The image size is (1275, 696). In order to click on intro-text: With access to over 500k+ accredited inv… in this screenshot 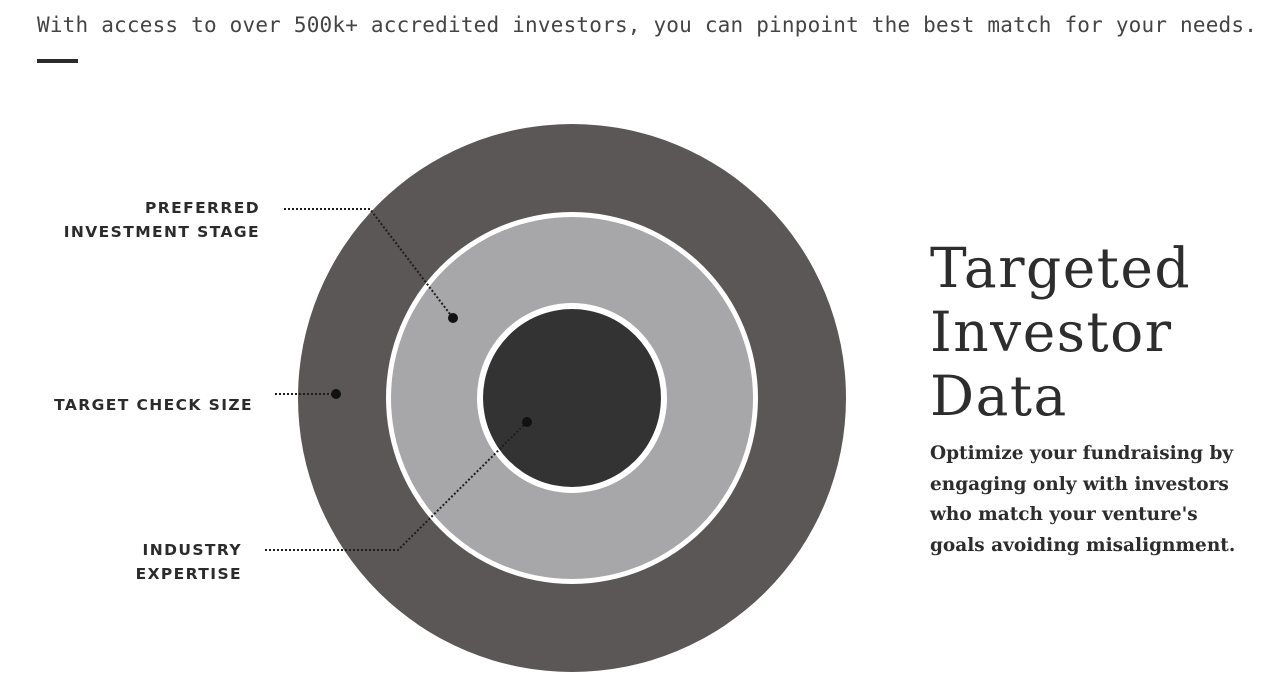, I will do `click(647, 25)`.